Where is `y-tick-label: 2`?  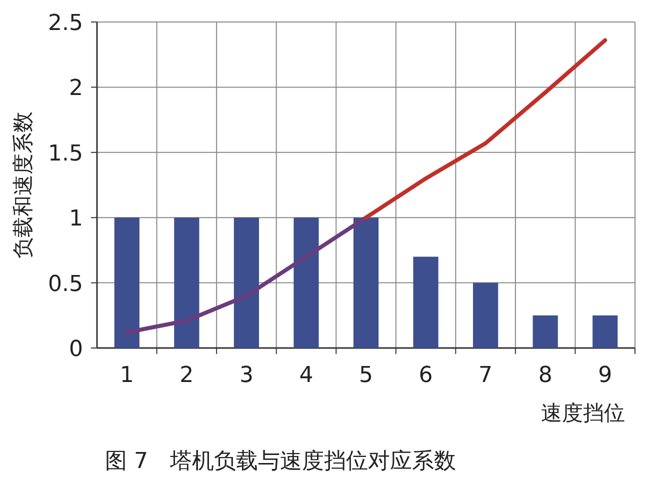 y-tick-label: 2 is located at coordinates (76, 89).